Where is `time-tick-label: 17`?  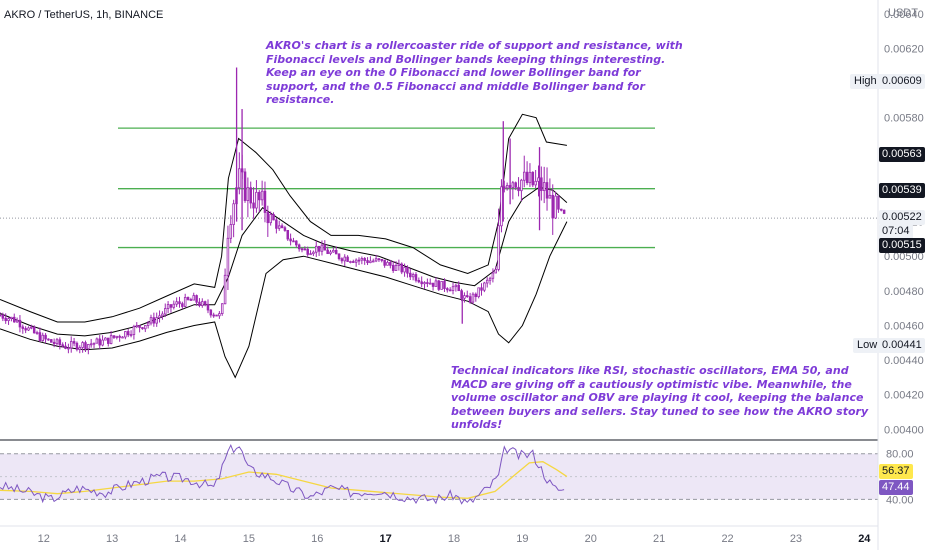
time-tick-label: 17 is located at coordinates (386, 539).